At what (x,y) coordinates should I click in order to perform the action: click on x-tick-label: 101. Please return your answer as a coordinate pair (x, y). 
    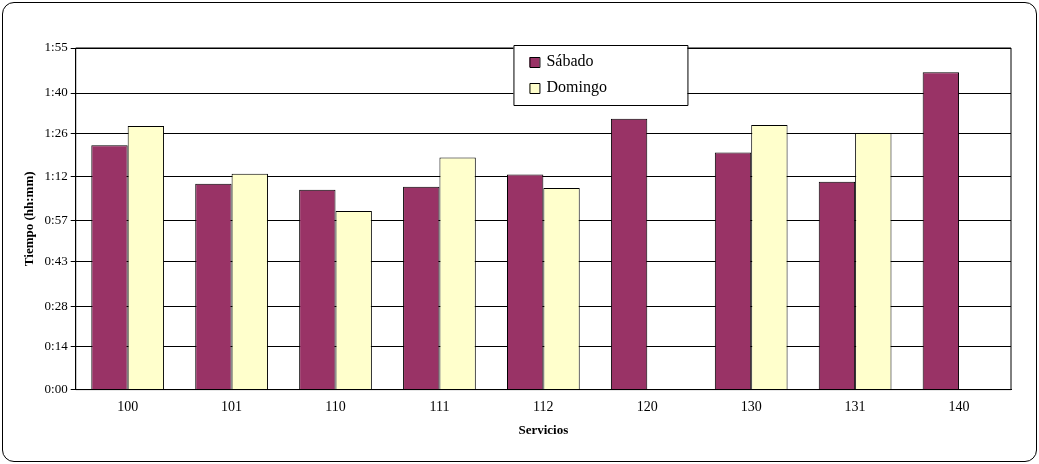
    Looking at the image, I should click on (232, 406).